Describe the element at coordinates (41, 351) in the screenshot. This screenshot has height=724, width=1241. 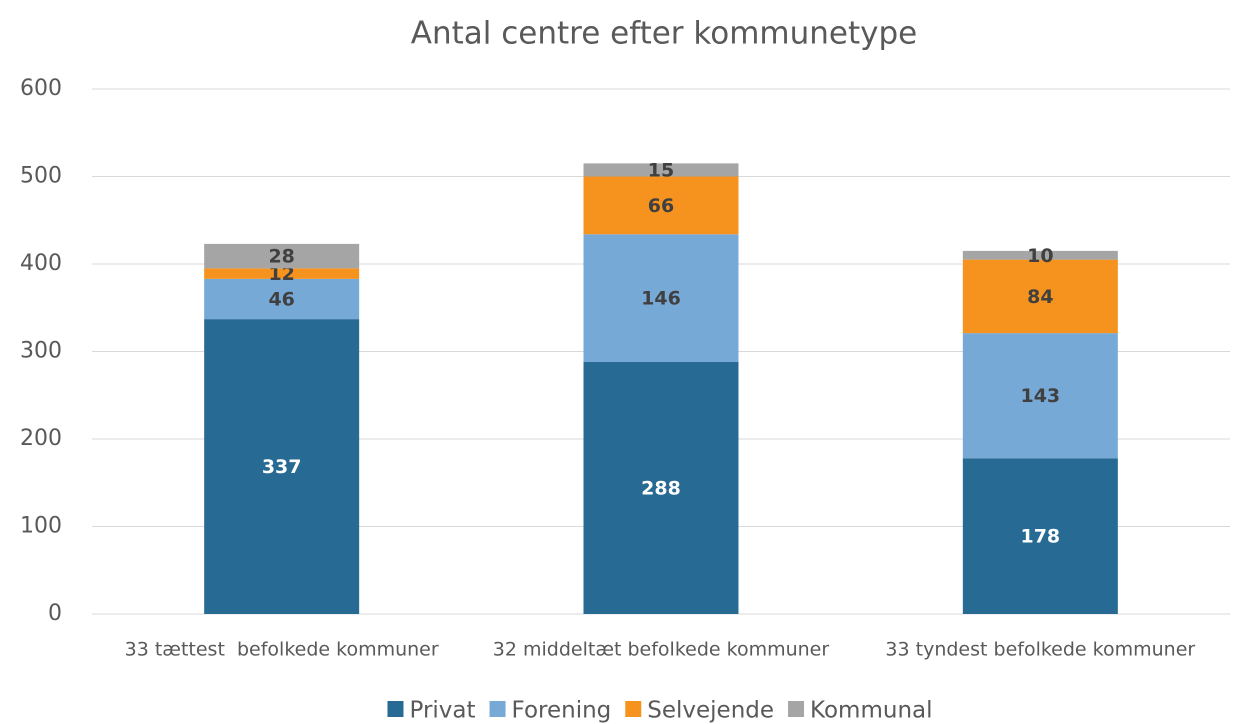
I see `y-tick-label: 300` at that location.